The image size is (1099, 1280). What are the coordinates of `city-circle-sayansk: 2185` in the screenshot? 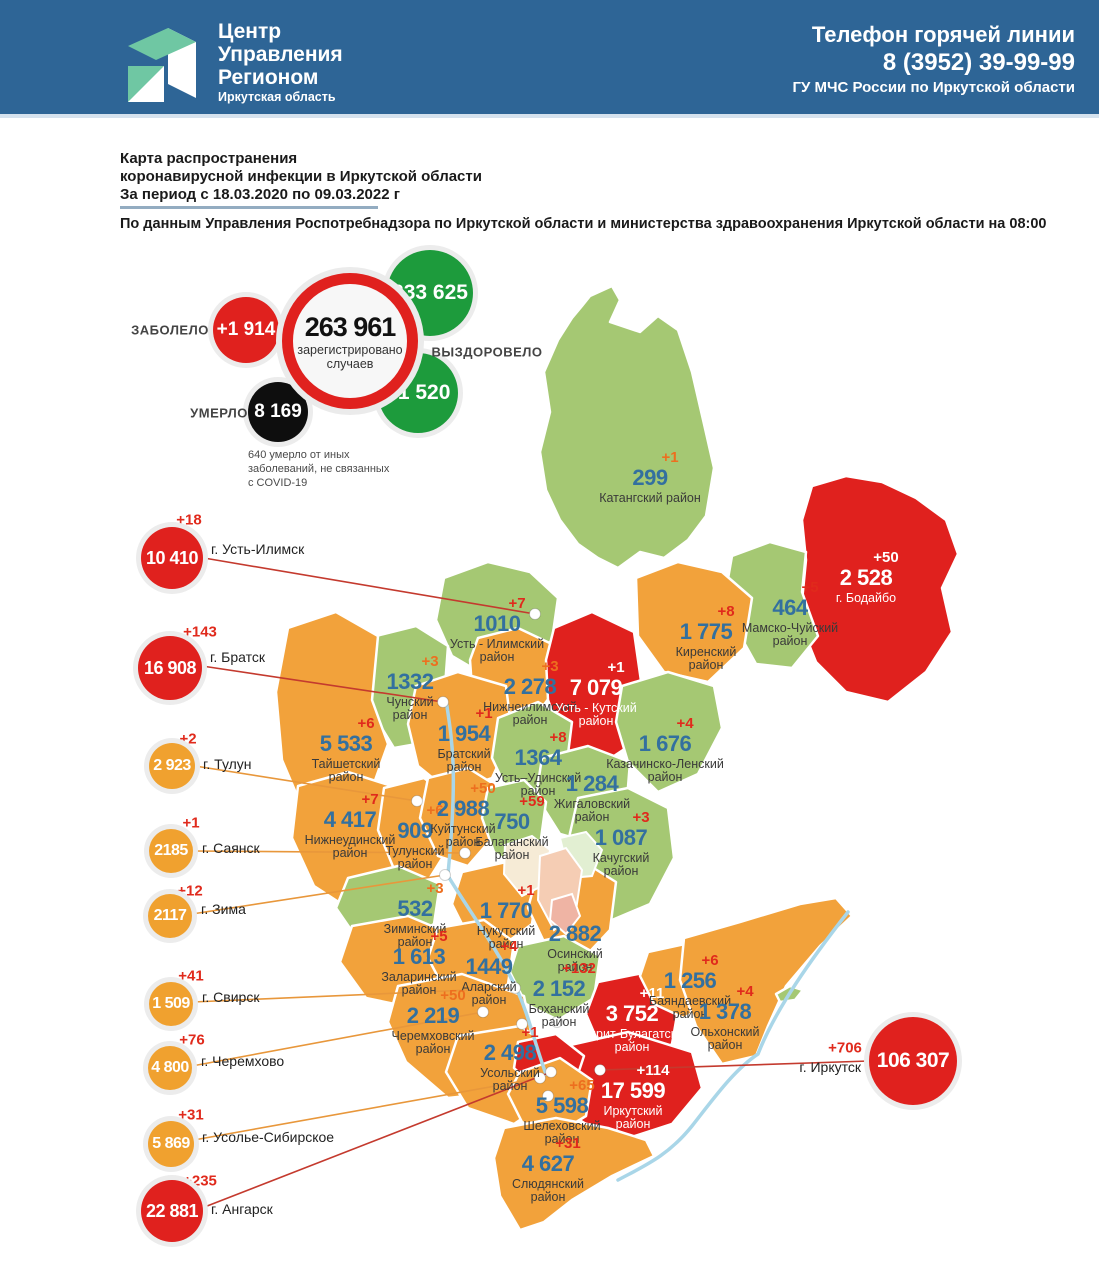 It's located at (171, 851).